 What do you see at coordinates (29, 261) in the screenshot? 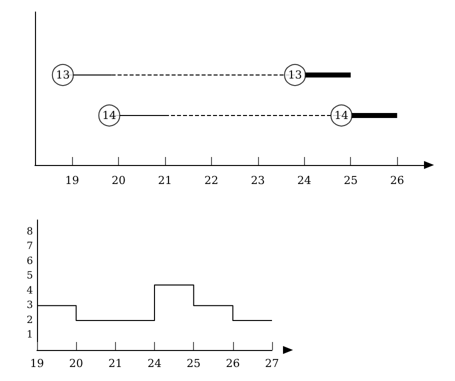
I see `y-tick-label: 6` at bounding box center [29, 261].